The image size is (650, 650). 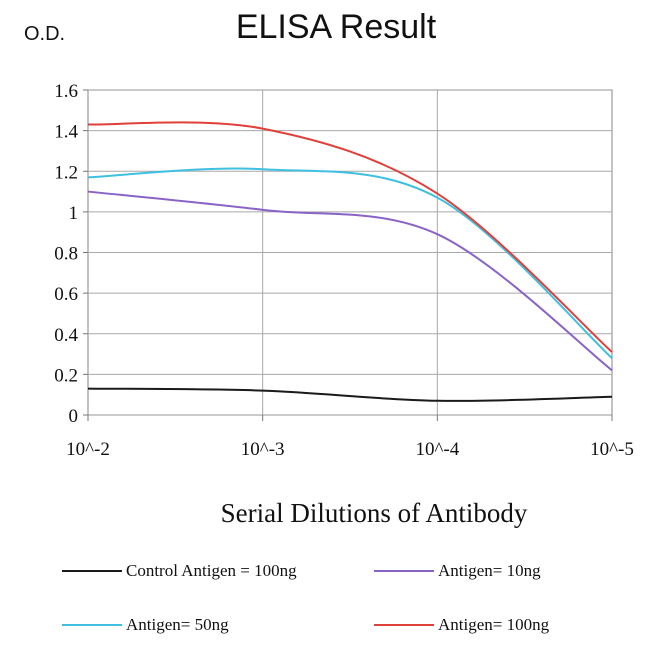 I want to click on y-tick-label-2: 0.4, so click(x=66, y=335).